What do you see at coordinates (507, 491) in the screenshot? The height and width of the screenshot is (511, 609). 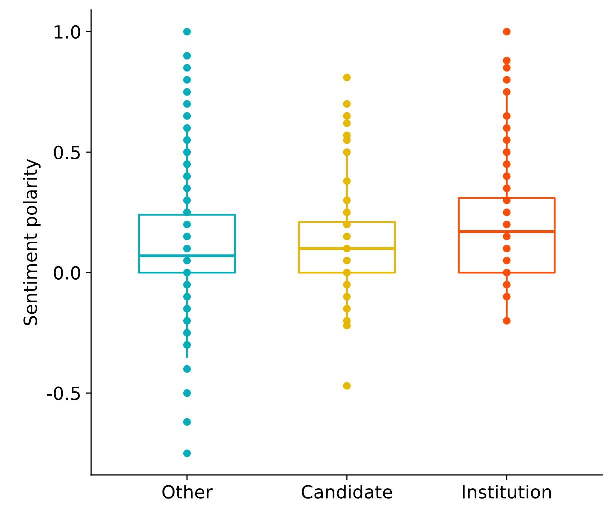 I see `x-tick-label: Institution` at bounding box center [507, 491].